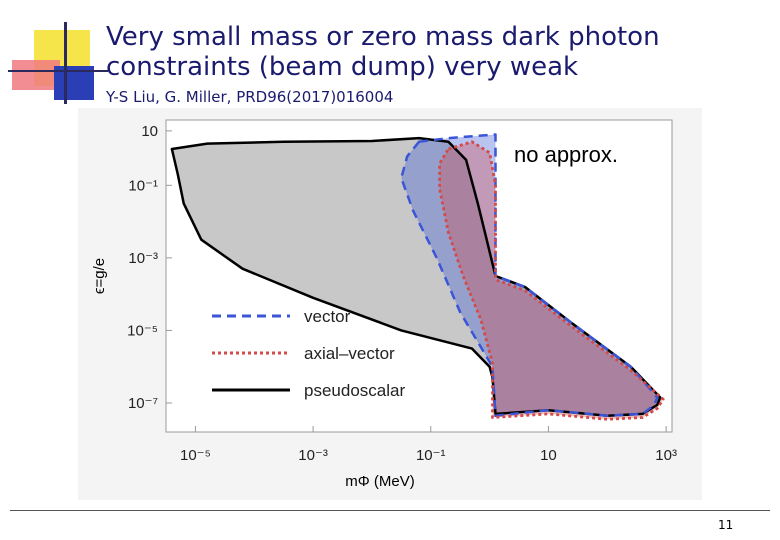 The width and height of the screenshot is (780, 540). What do you see at coordinates (143, 258) in the screenshot?
I see `y-tick-label: 10⁻³` at bounding box center [143, 258].